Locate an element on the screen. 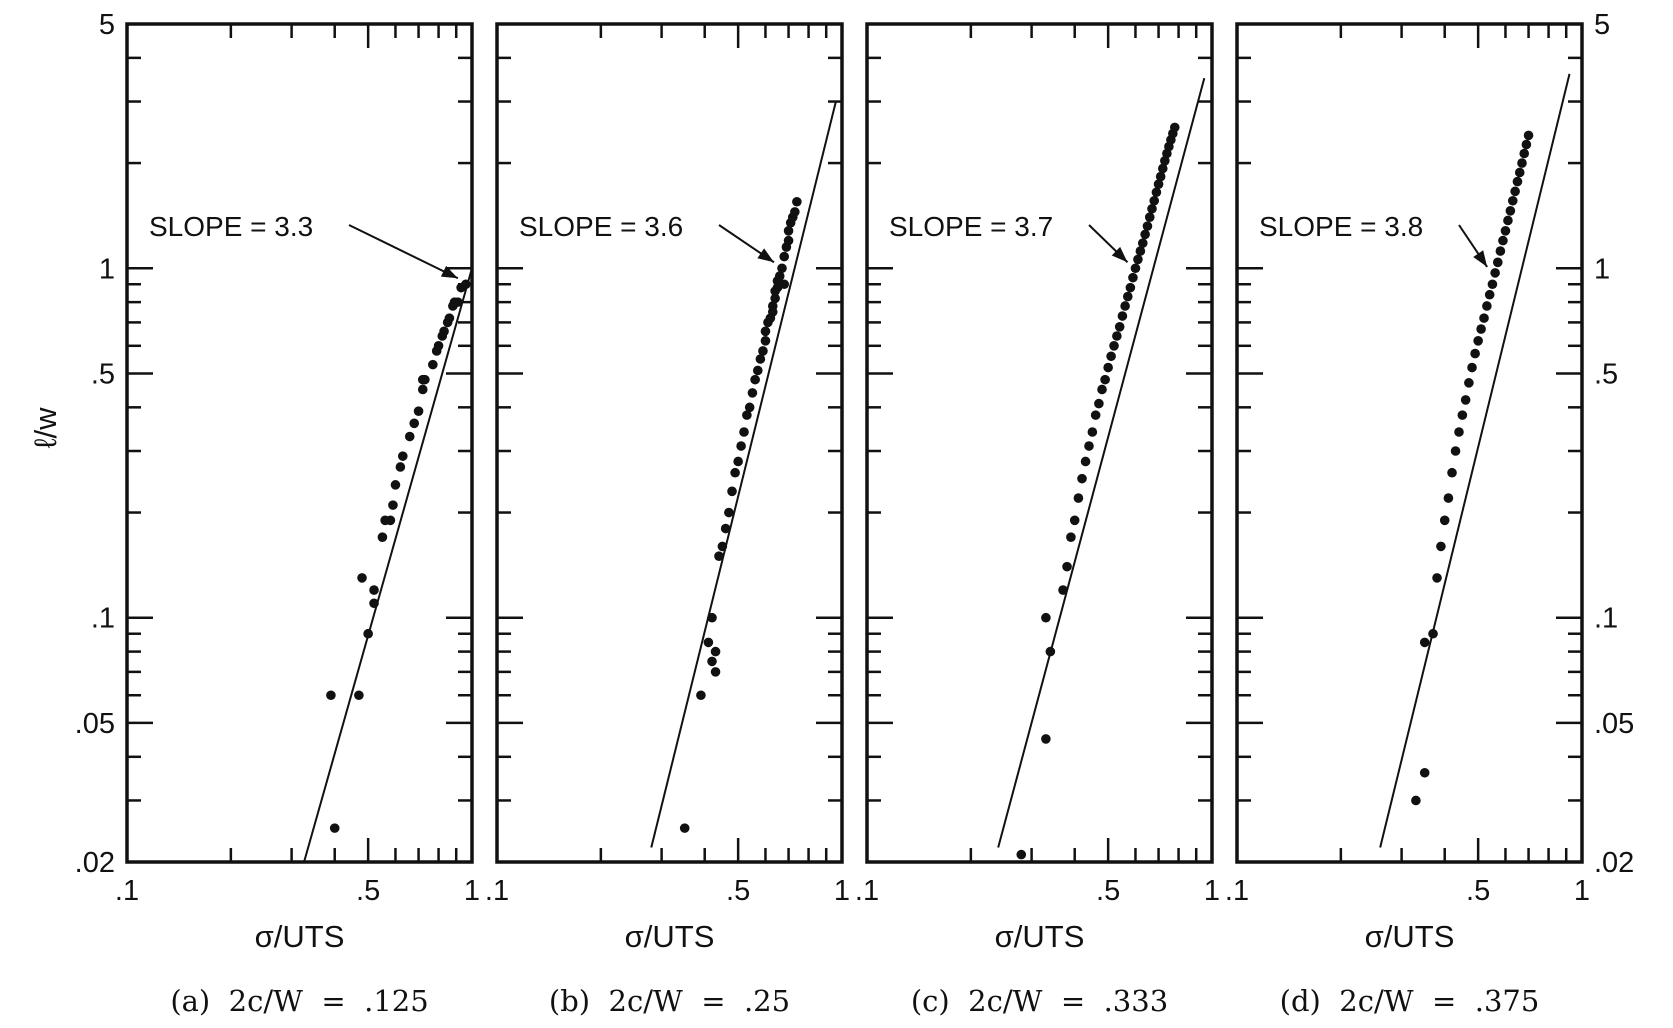 This screenshot has width=1673, height=1028. y-tick-label: .05 is located at coordinates (95, 724).